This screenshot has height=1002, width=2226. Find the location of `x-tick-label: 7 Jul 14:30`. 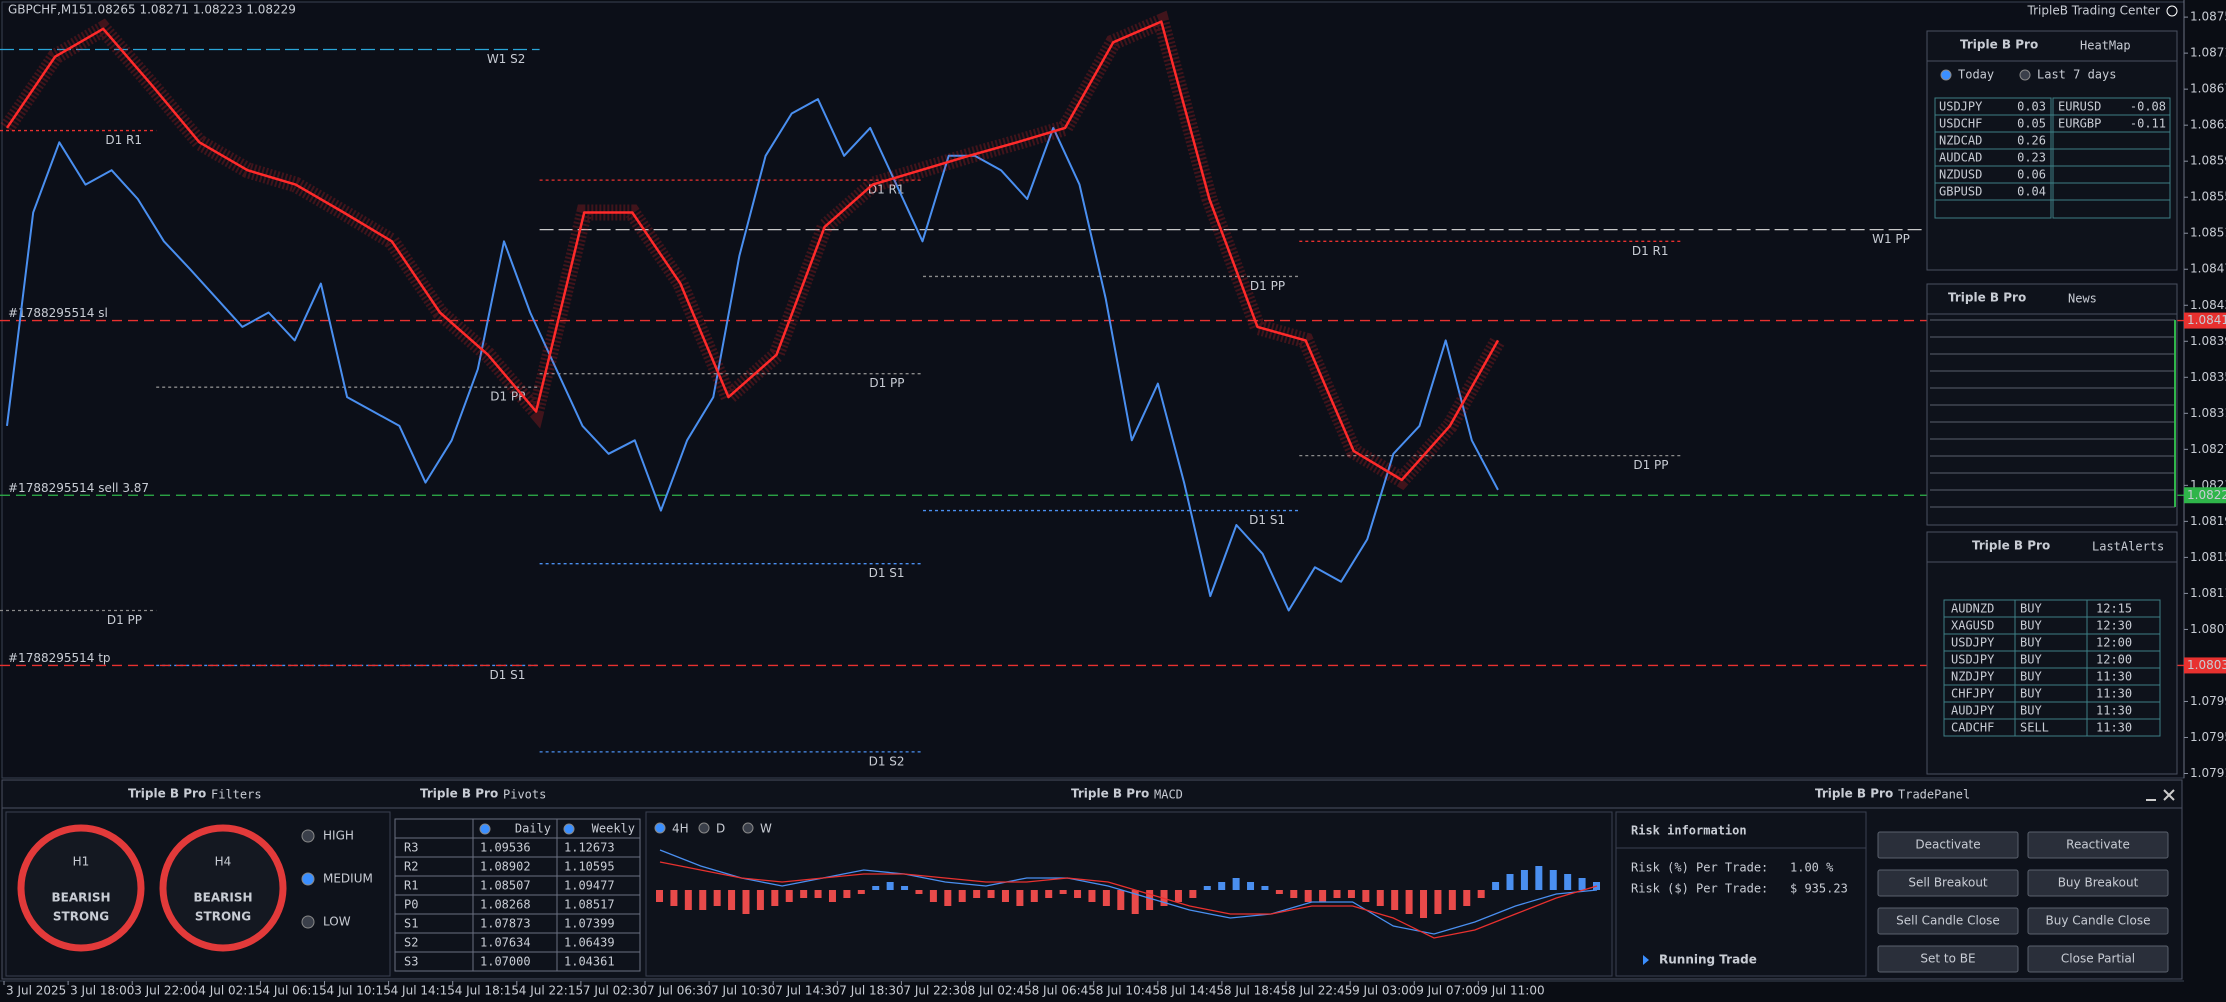

x-tick-label: 7 Jul 14:30 is located at coordinates (807, 991).